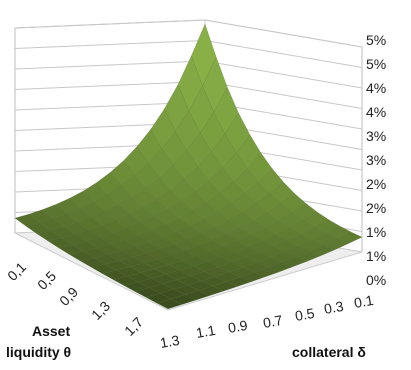 The image size is (411, 370). What do you see at coordinates (273, 321) in the screenshot?
I see `y-tick-label: 0.7` at bounding box center [273, 321].